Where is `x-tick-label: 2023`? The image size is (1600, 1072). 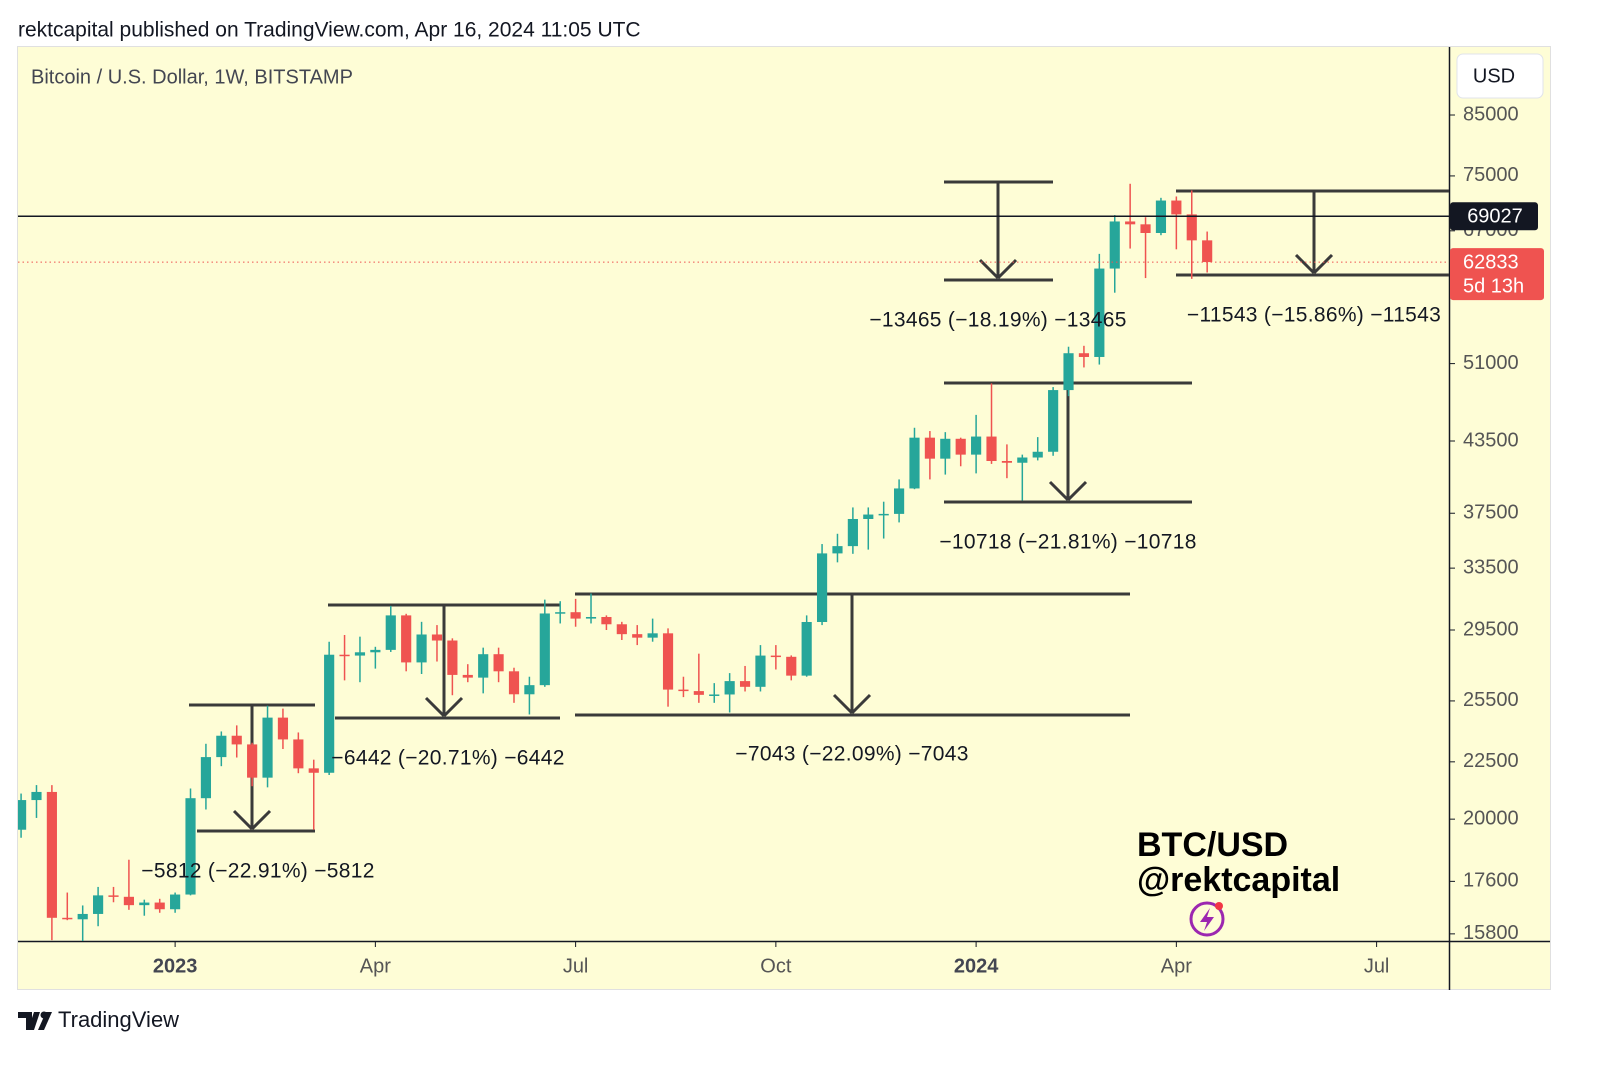
x-tick-label: 2023 is located at coordinates (175, 966).